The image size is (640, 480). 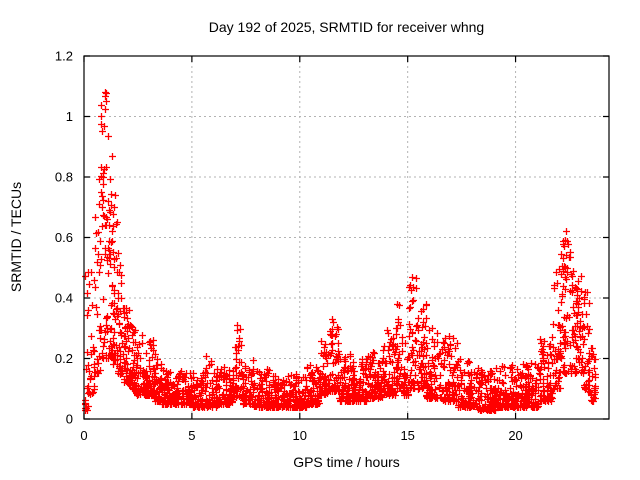 What do you see at coordinates (64, 298) in the screenshot?
I see `y-tick-label: 0.4` at bounding box center [64, 298].